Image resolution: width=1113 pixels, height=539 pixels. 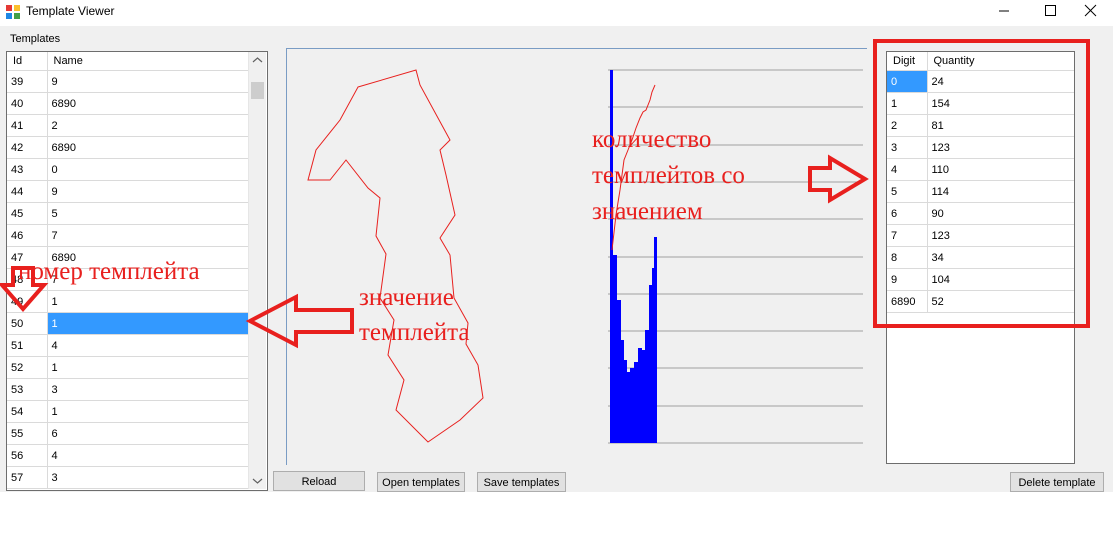 I want to click on template-row: 42 6890, so click(x=128, y=147).